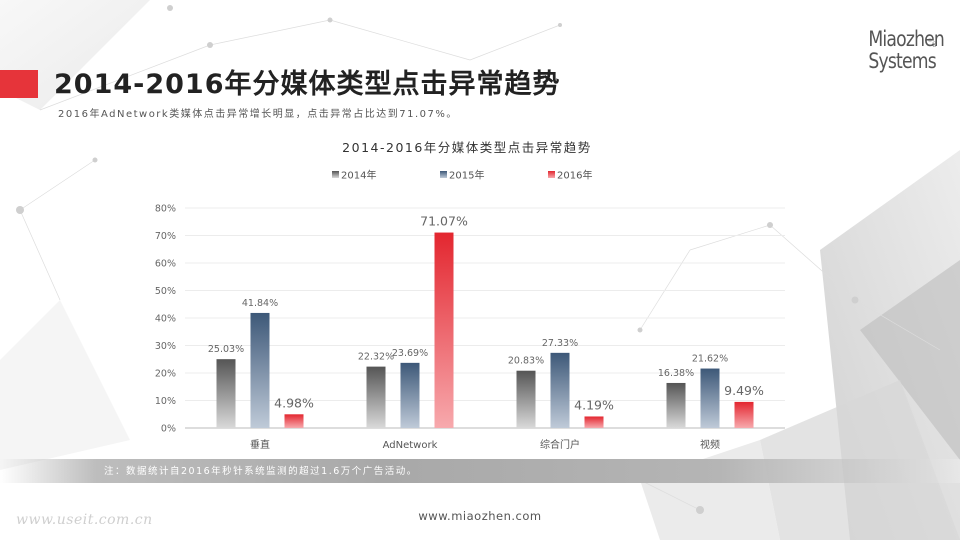 This screenshot has width=960, height=540. What do you see at coordinates (294, 402) in the screenshot?
I see `data-label: 4.98%` at bounding box center [294, 402].